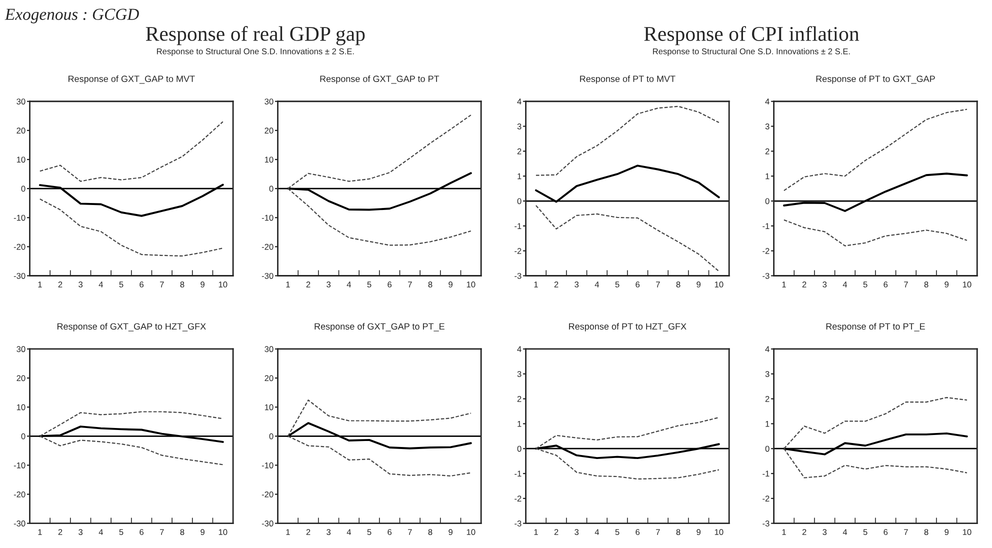 This screenshot has width=992, height=548. Describe the element at coordinates (71, 16) in the screenshot. I see `text: Exogenous : GCGD` at that location.